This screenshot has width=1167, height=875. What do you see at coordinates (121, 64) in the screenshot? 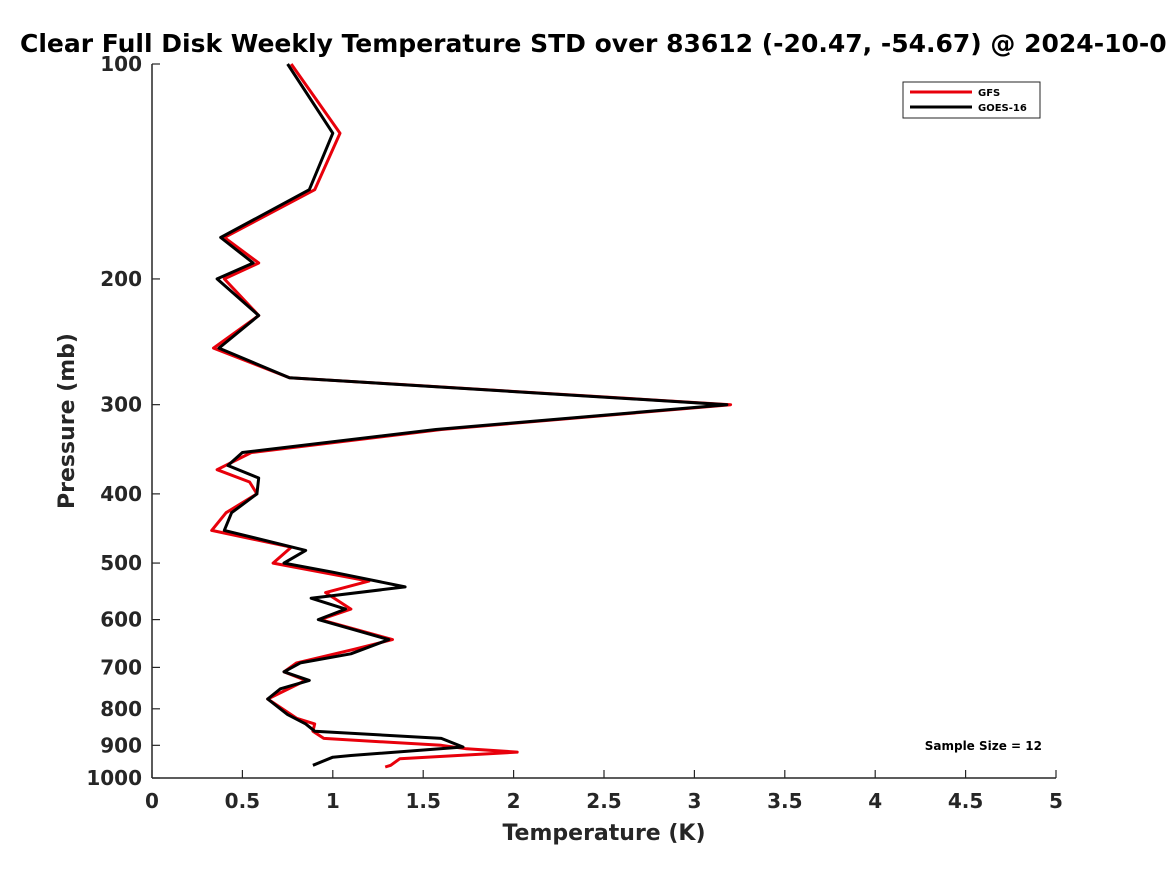
I see `y-tick-label: 100` at bounding box center [121, 64].